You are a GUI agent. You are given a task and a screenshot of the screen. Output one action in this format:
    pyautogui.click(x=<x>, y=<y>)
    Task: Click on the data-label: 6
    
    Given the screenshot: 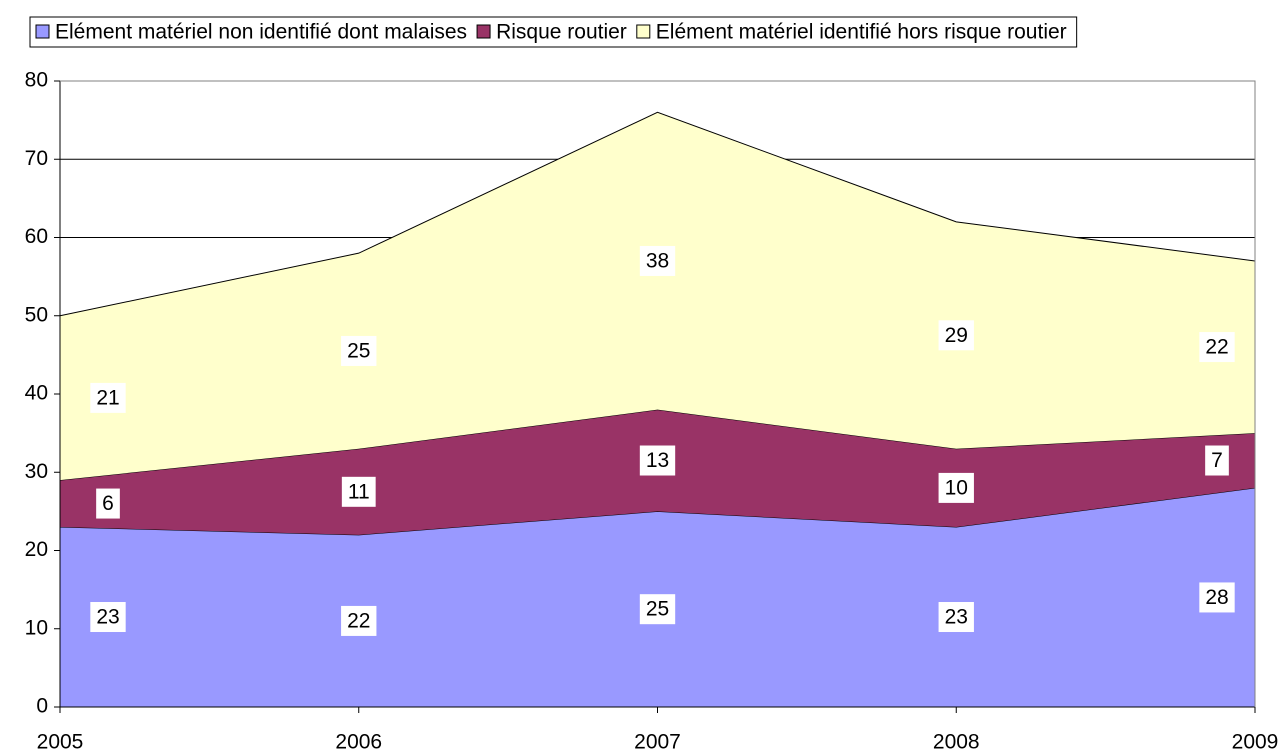 What is the action you would take?
    pyautogui.click(x=108, y=503)
    